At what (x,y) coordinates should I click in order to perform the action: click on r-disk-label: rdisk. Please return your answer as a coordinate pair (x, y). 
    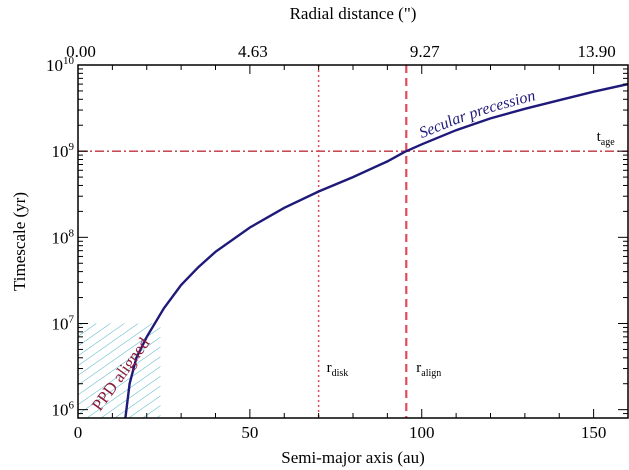
    Looking at the image, I should click on (338, 369).